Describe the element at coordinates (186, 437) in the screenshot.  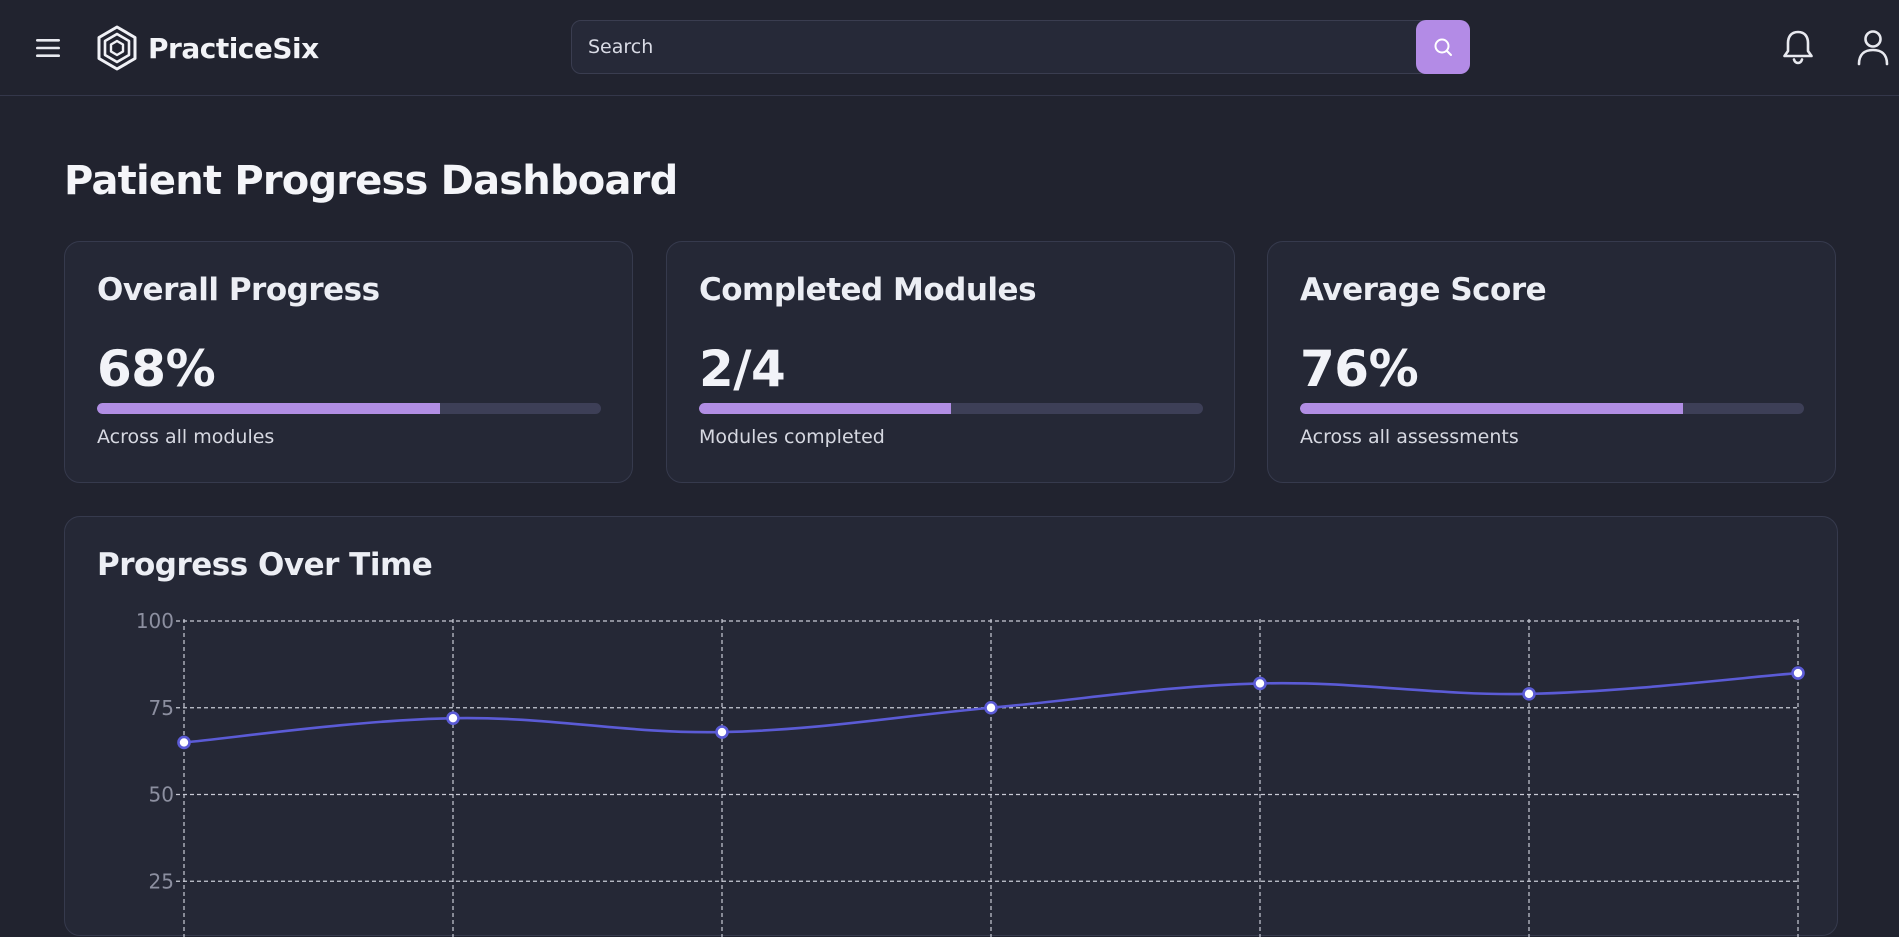
I see `card-subtitle: Across all modules` at that location.